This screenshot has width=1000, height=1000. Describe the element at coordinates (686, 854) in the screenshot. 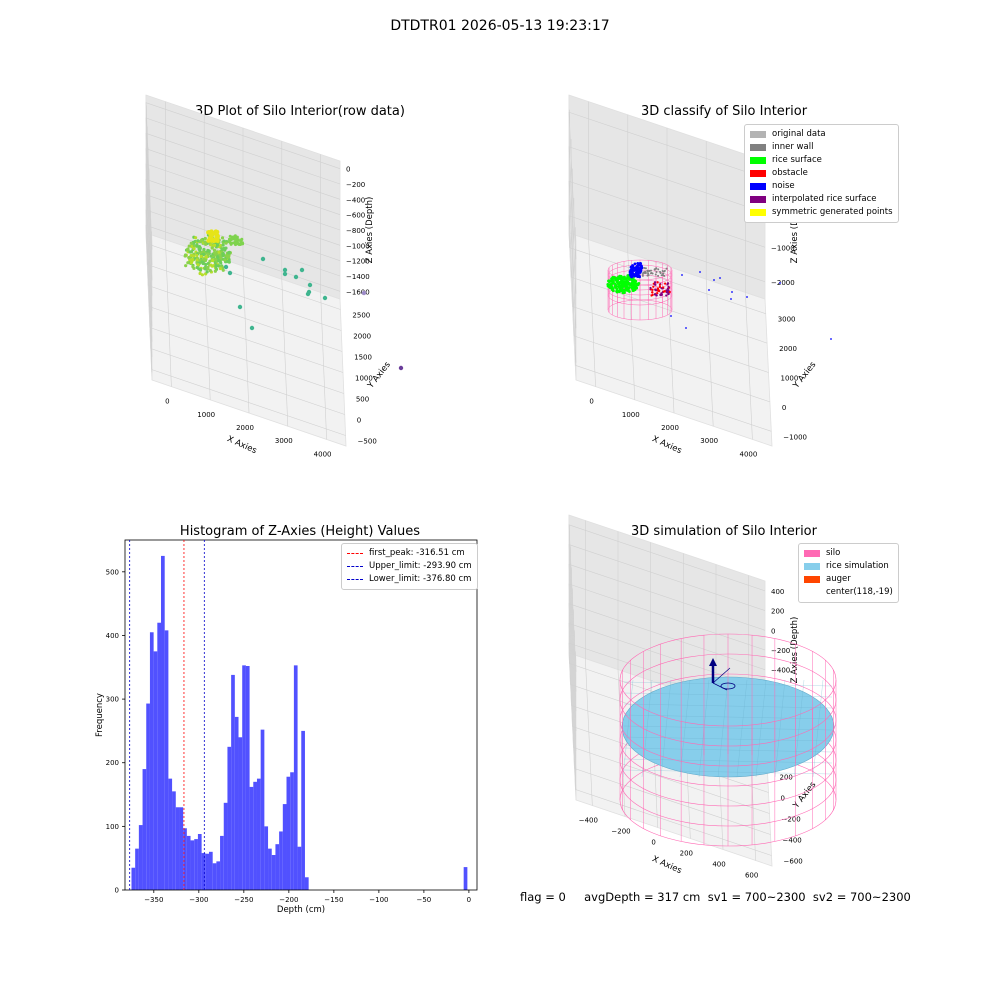

I see `p4-x-tick-label: 200` at that location.